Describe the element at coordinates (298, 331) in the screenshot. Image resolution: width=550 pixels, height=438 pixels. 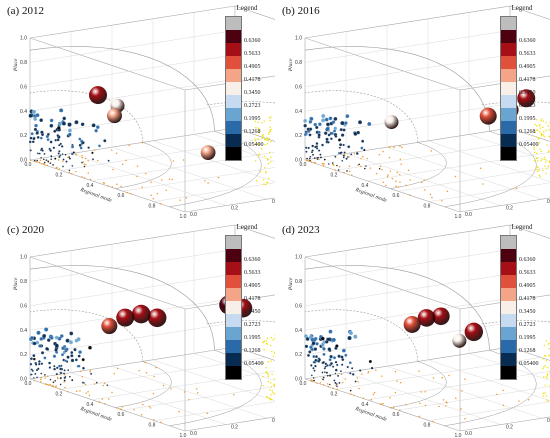
I see `z-tick-label: 0.4` at that location.